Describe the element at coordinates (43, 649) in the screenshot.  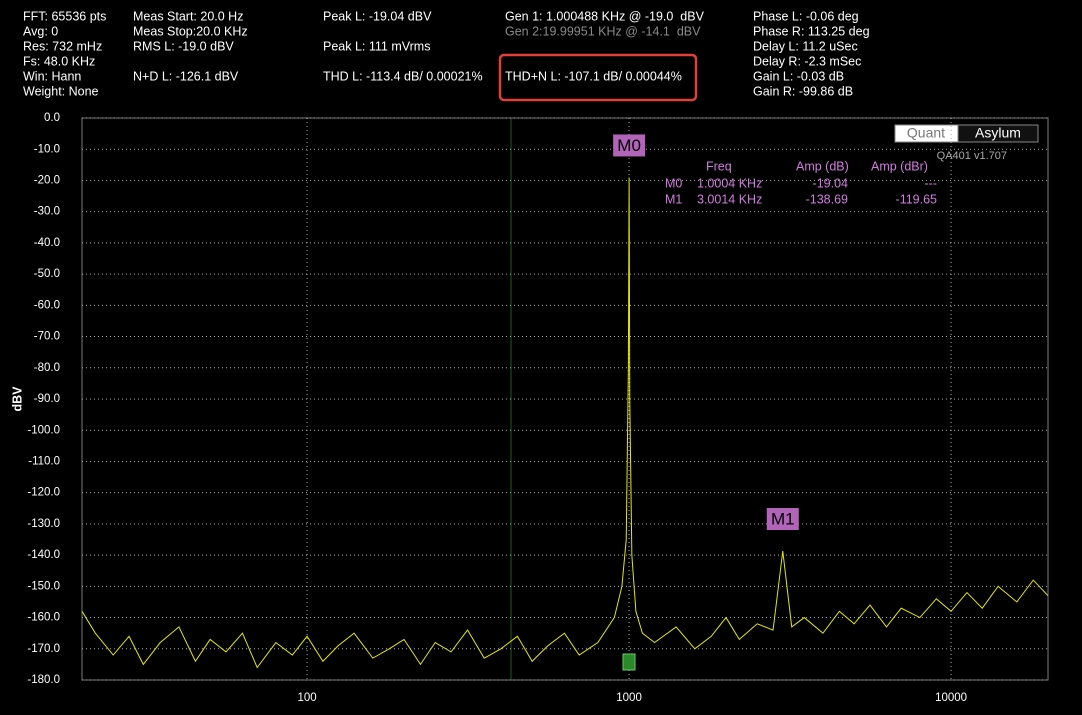
I see `y-tick-label: -170.0` at that location.